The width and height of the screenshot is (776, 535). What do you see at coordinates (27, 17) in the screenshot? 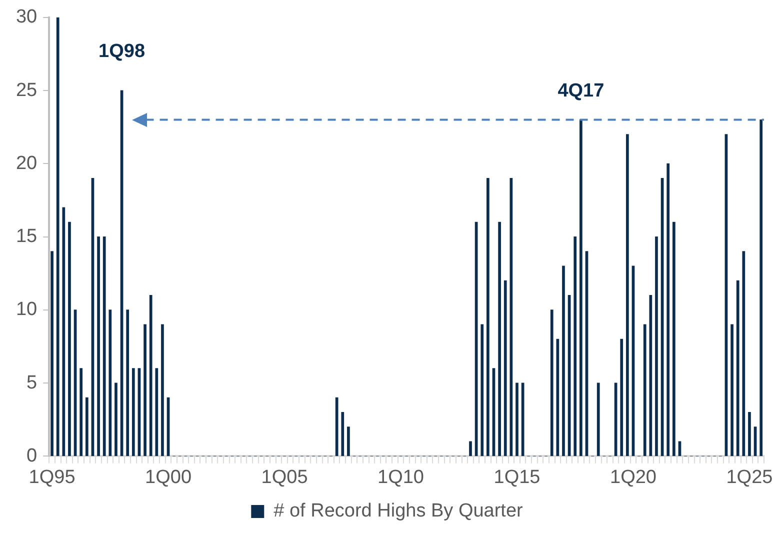
I see `y-tick-label: 30` at bounding box center [27, 17].